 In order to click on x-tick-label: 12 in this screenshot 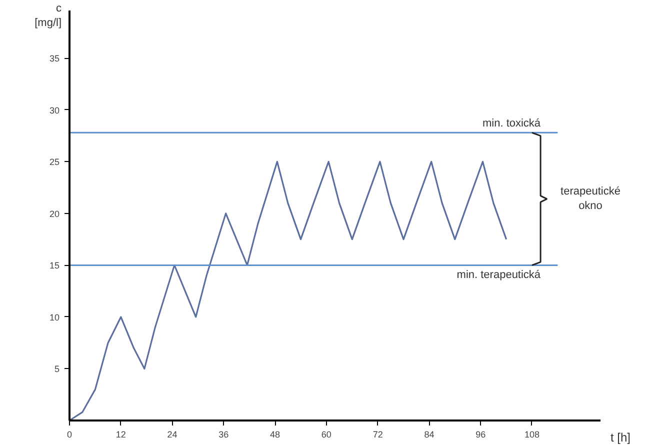, I will do `click(121, 435)`.